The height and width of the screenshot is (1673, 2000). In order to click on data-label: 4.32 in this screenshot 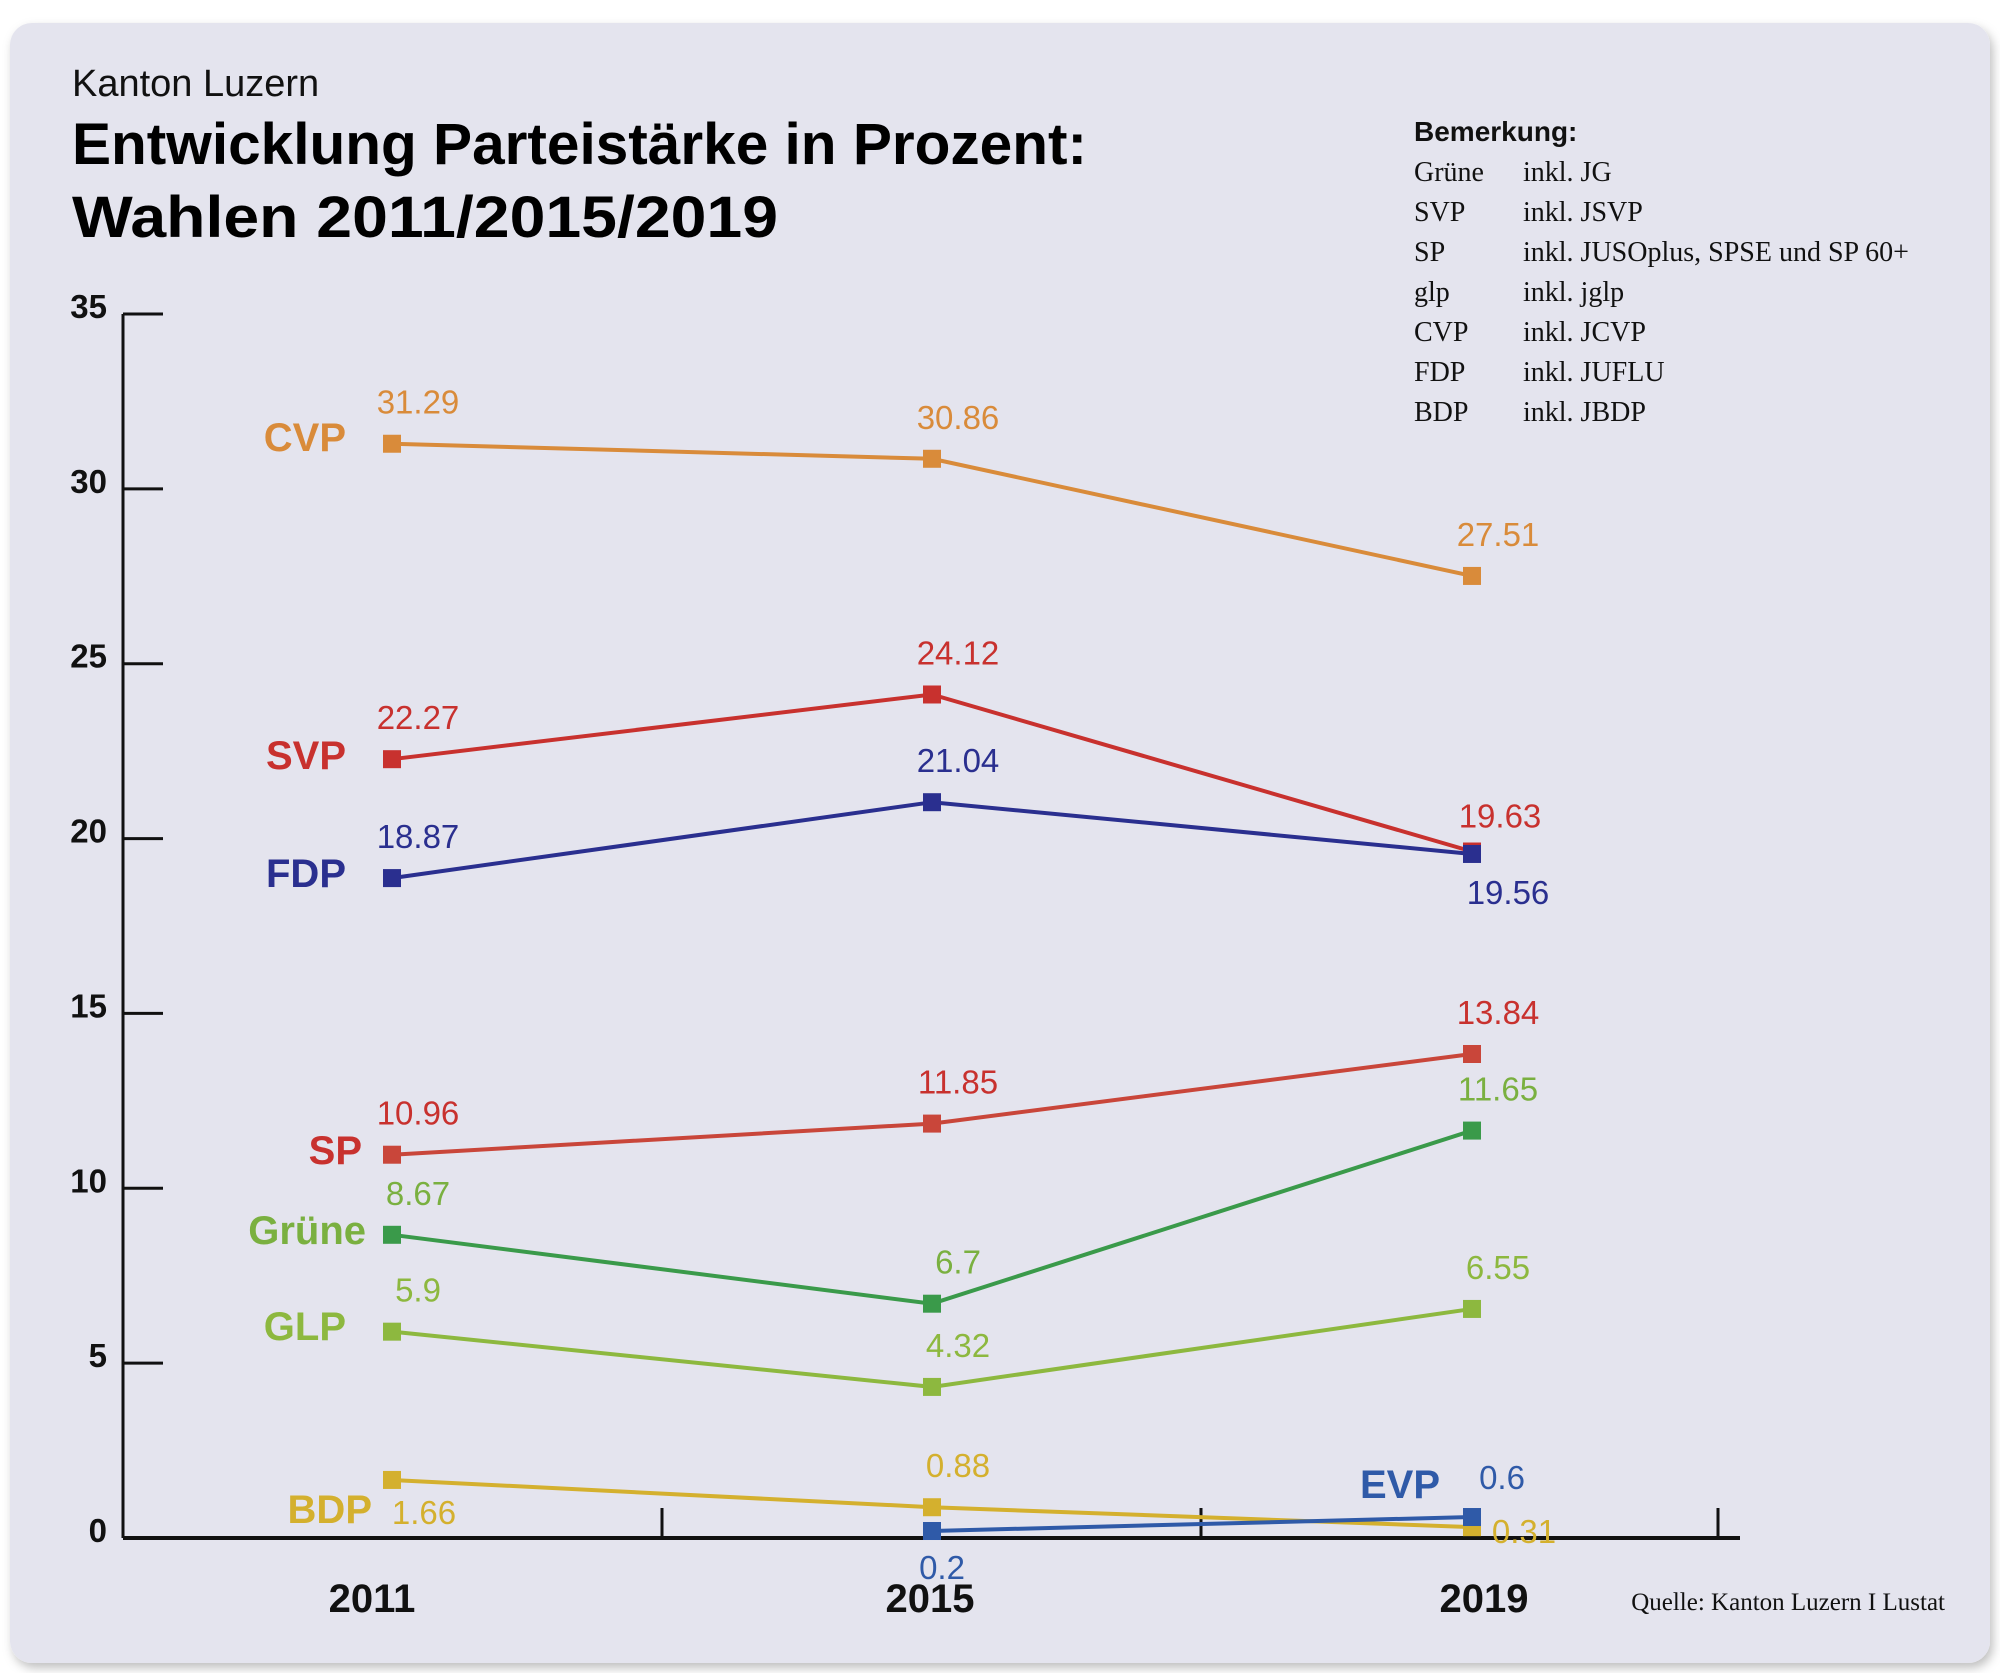, I will do `click(958, 1345)`.